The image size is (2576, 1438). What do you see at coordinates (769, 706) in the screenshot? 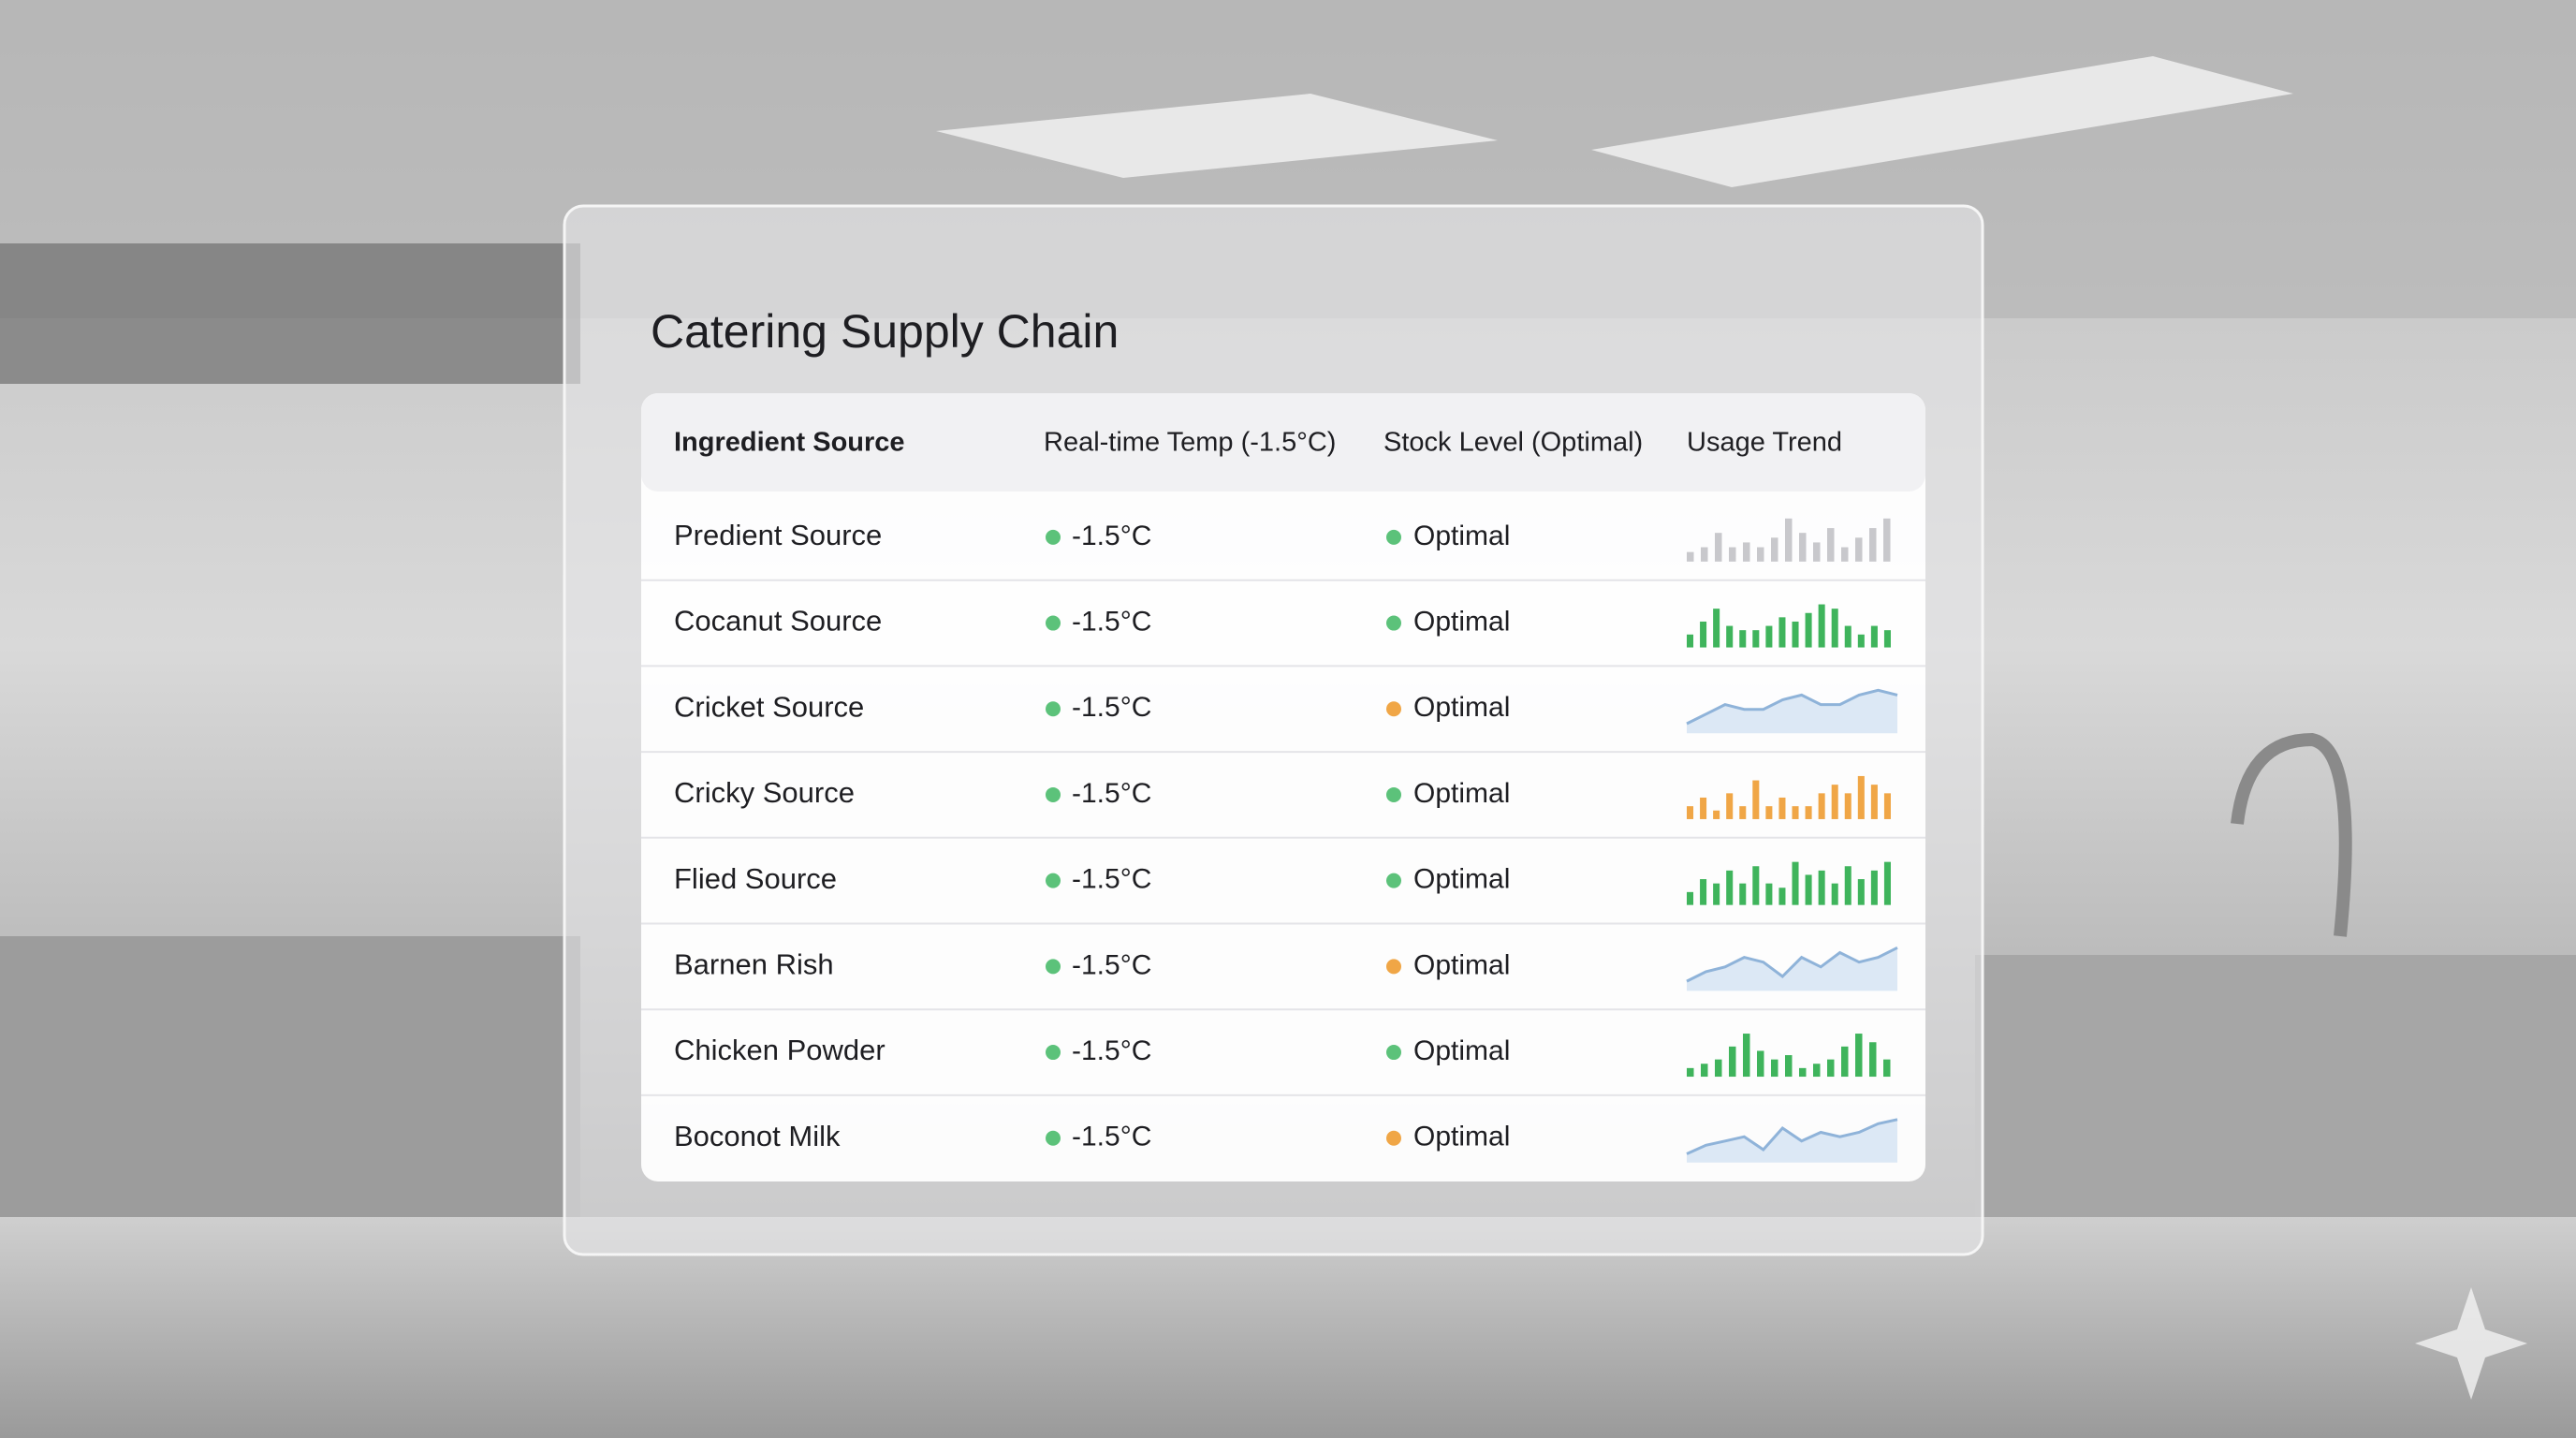
I see `ingredient-name: Cricket Source` at bounding box center [769, 706].